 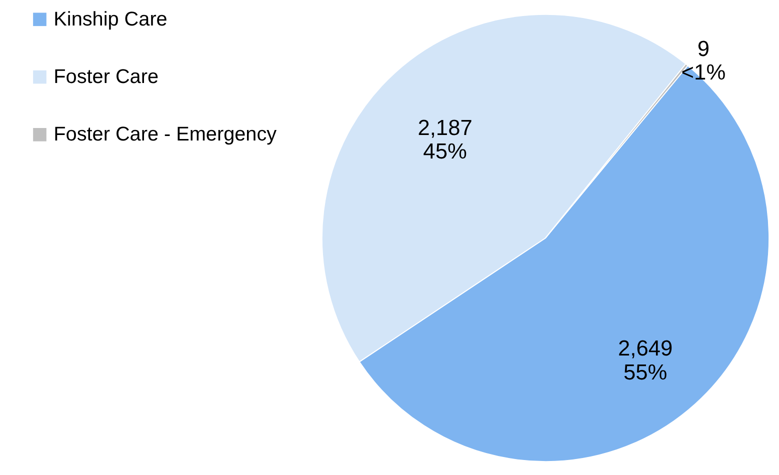 What do you see at coordinates (106, 77) in the screenshot?
I see `legend-label: Foster Care` at bounding box center [106, 77].